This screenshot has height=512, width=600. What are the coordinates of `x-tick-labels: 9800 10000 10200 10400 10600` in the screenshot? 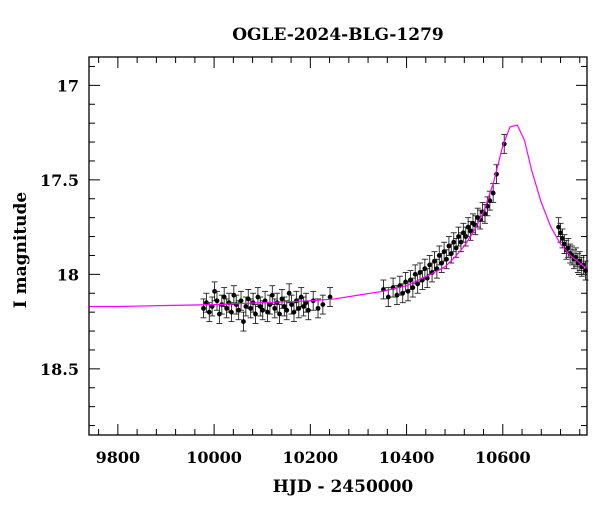 It's located at (313, 457).